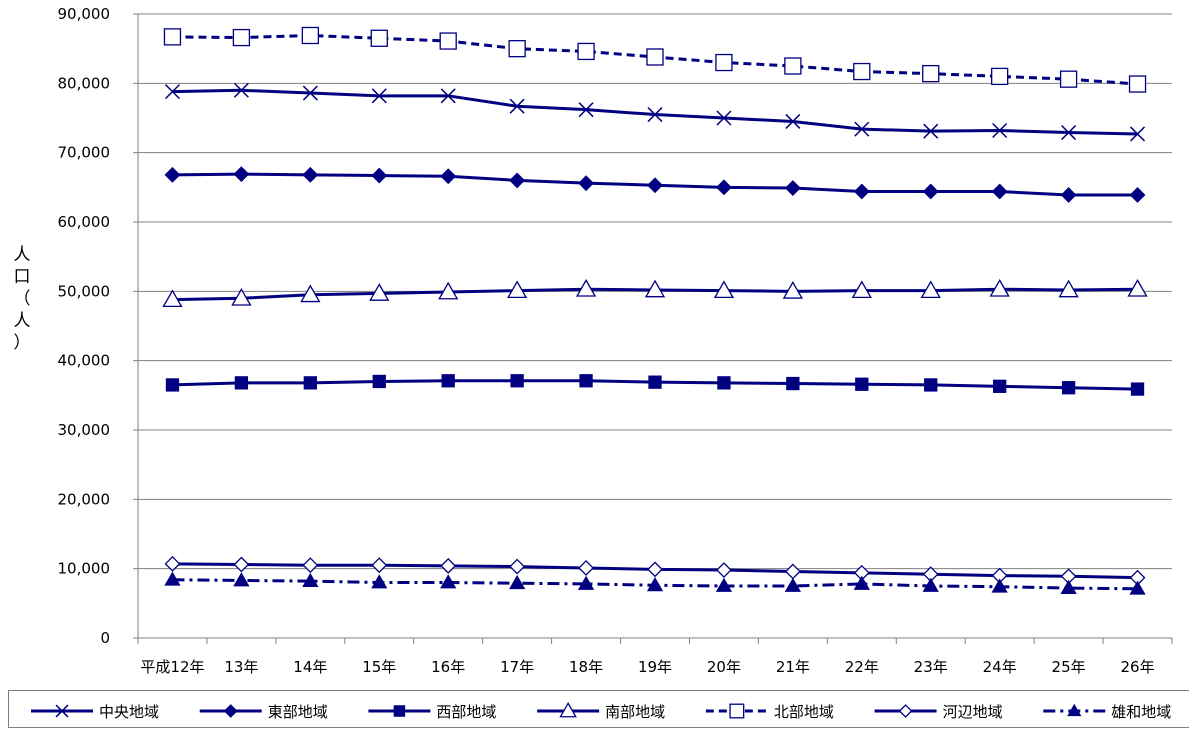 Image resolution: width=1189 pixels, height=733 pixels. I want to click on x-tick-label: 平成12年, so click(172, 667).